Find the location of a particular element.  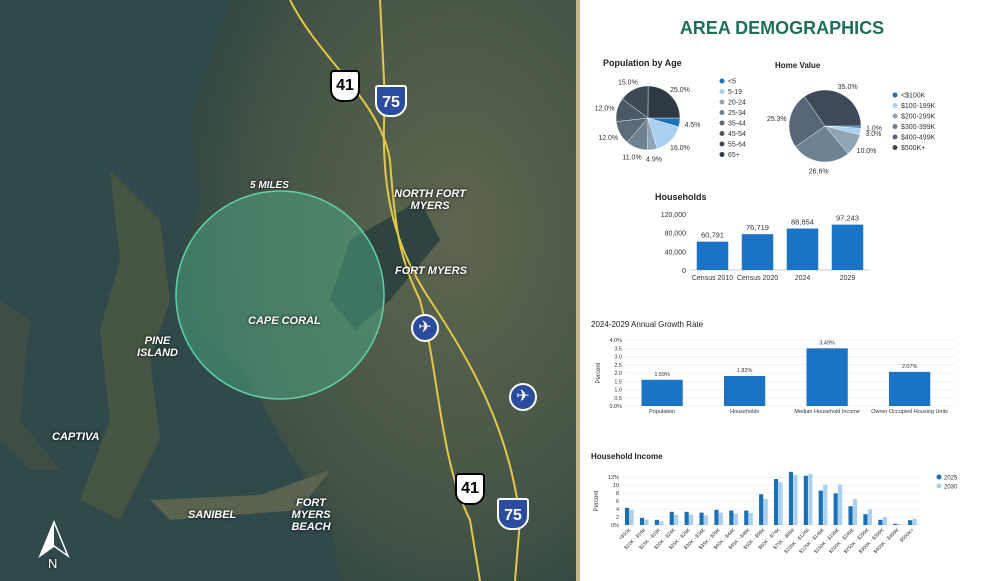

pie-value-label: 4.5% is located at coordinates (693, 125).